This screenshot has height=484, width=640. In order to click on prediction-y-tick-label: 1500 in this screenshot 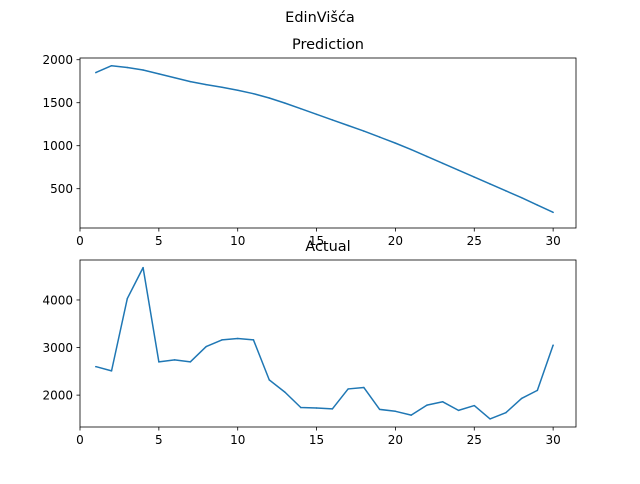, I will do `click(57, 103)`.